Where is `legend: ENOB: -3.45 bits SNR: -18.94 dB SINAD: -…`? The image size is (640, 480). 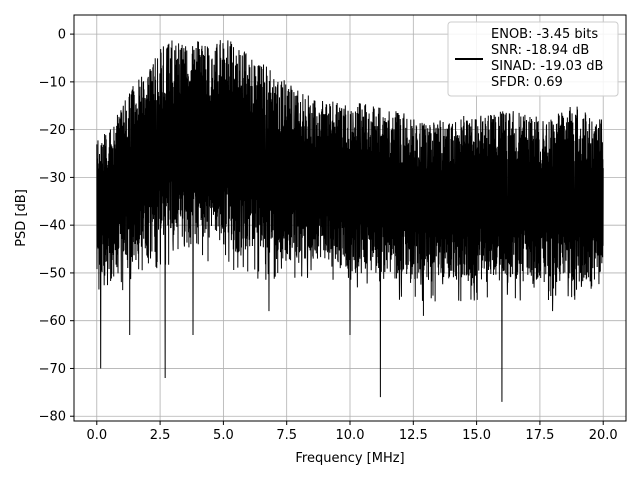 legend: ENOB: -3.45 bits SNR: -18.94 dB SINAD: -… is located at coordinates (533, 59).